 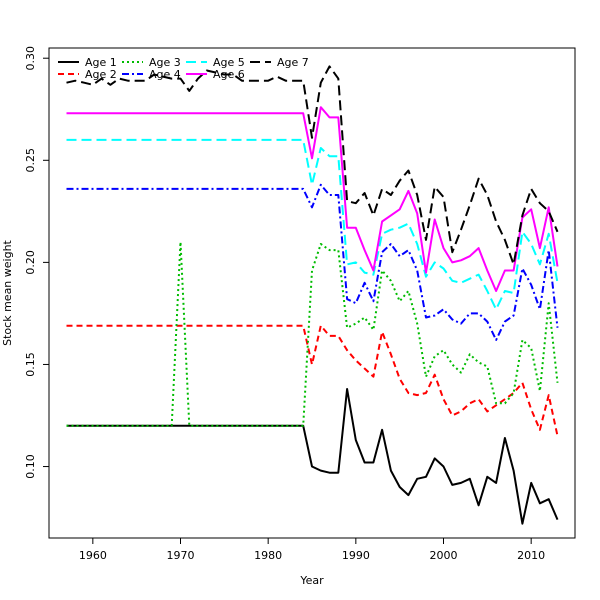 What do you see at coordinates (30, 364) in the screenshot?
I see `y-tick-label: 0.15` at bounding box center [30, 364].